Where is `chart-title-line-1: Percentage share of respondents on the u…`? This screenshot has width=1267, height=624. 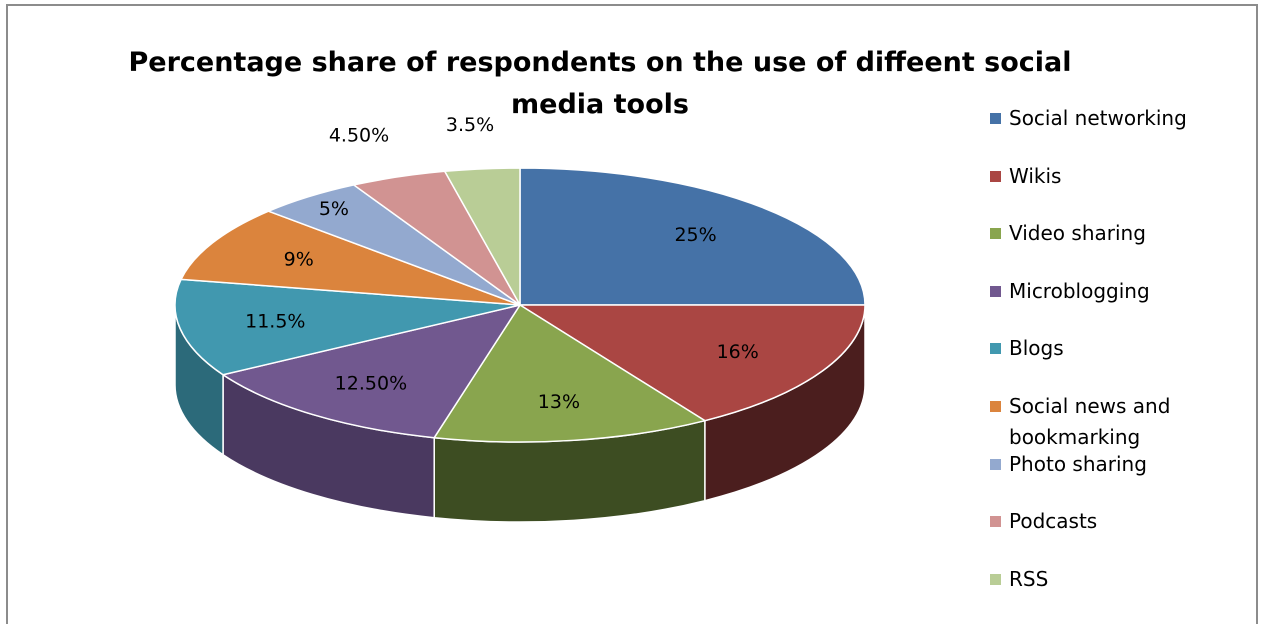
chart-title-line-1: Percentage share of respondents on the u… is located at coordinates (600, 62).